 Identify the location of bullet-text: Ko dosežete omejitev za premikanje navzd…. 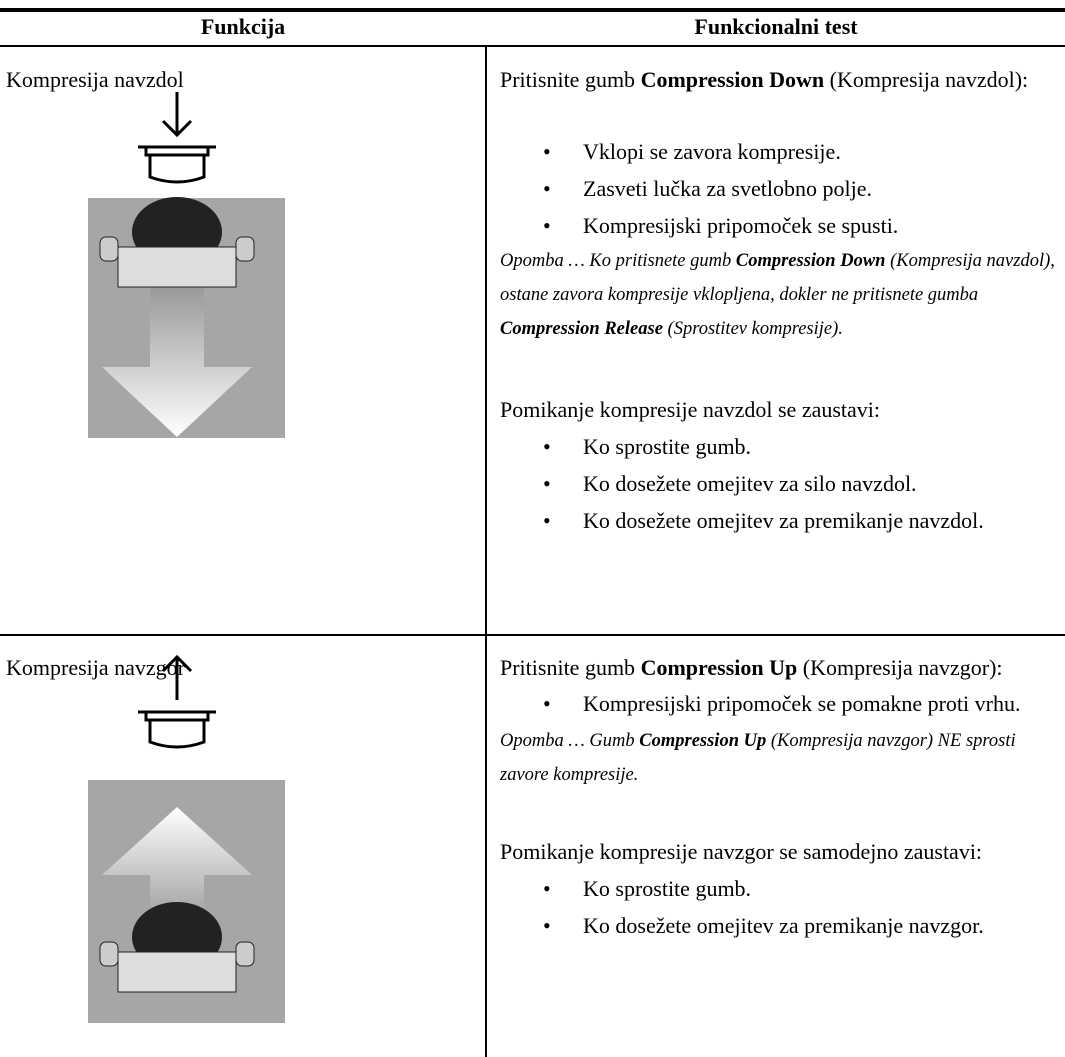
(783, 520).